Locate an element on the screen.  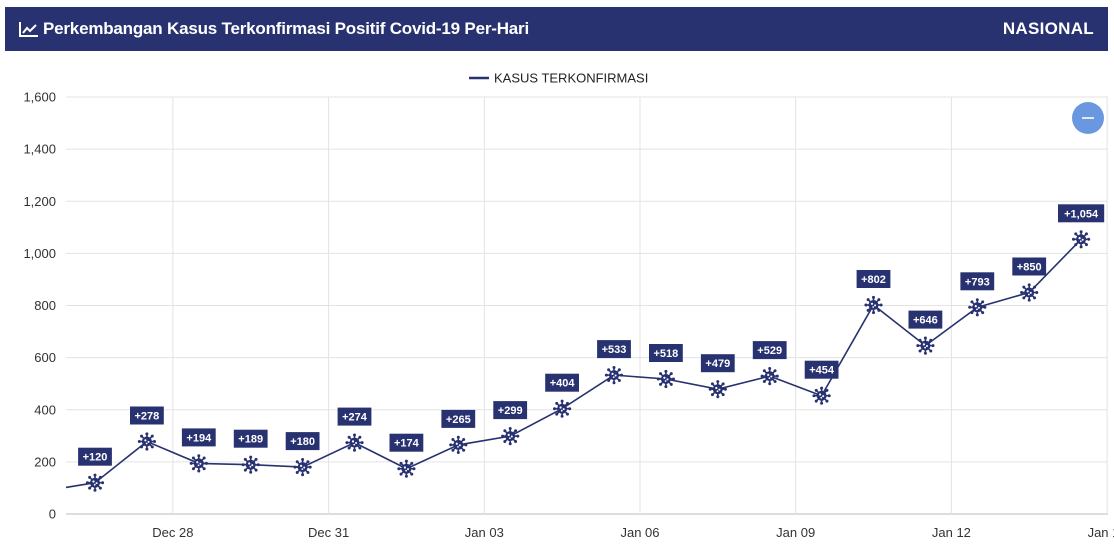
data-label-text: +299 is located at coordinates (510, 411).